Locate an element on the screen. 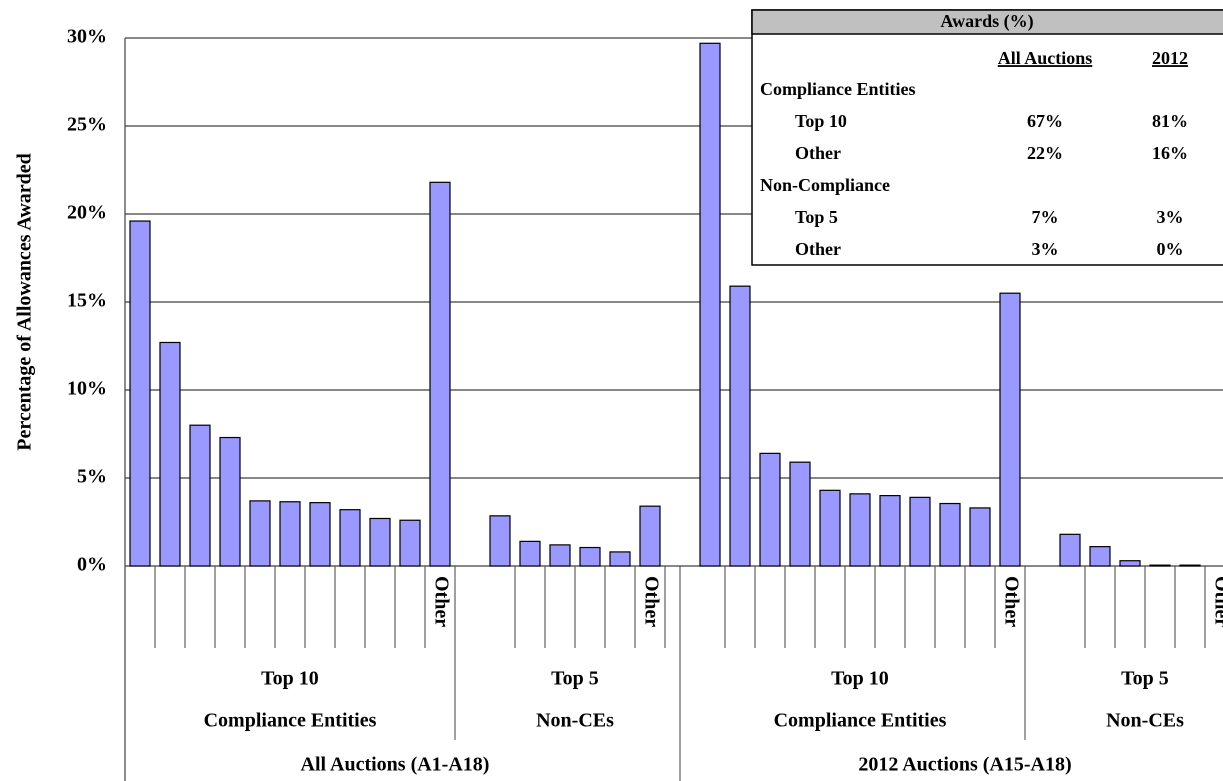  table-row-label: Top 10 is located at coordinates (821, 121).